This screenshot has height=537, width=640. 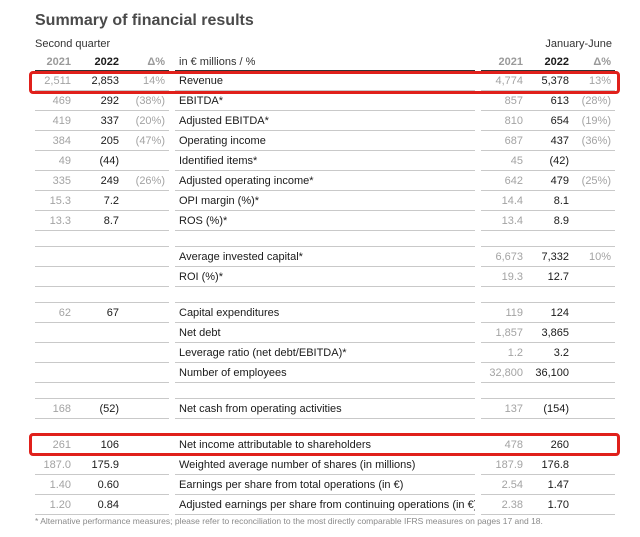 What do you see at coordinates (325, 353) in the screenshot?
I see `table-row: Leverage ratio (net debt/EBITDA)* 1.2 3.2` at bounding box center [325, 353].